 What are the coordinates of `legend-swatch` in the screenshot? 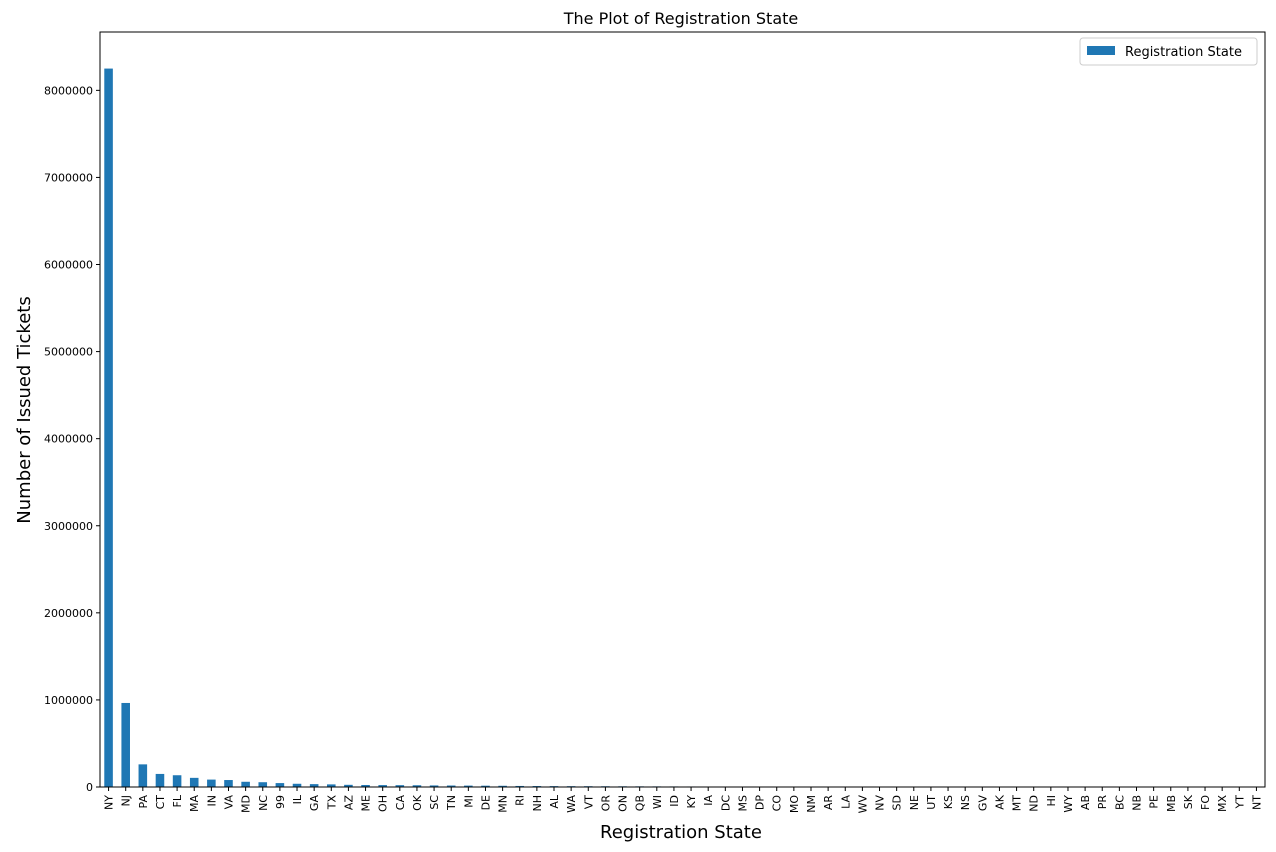 It's located at (1101, 50).